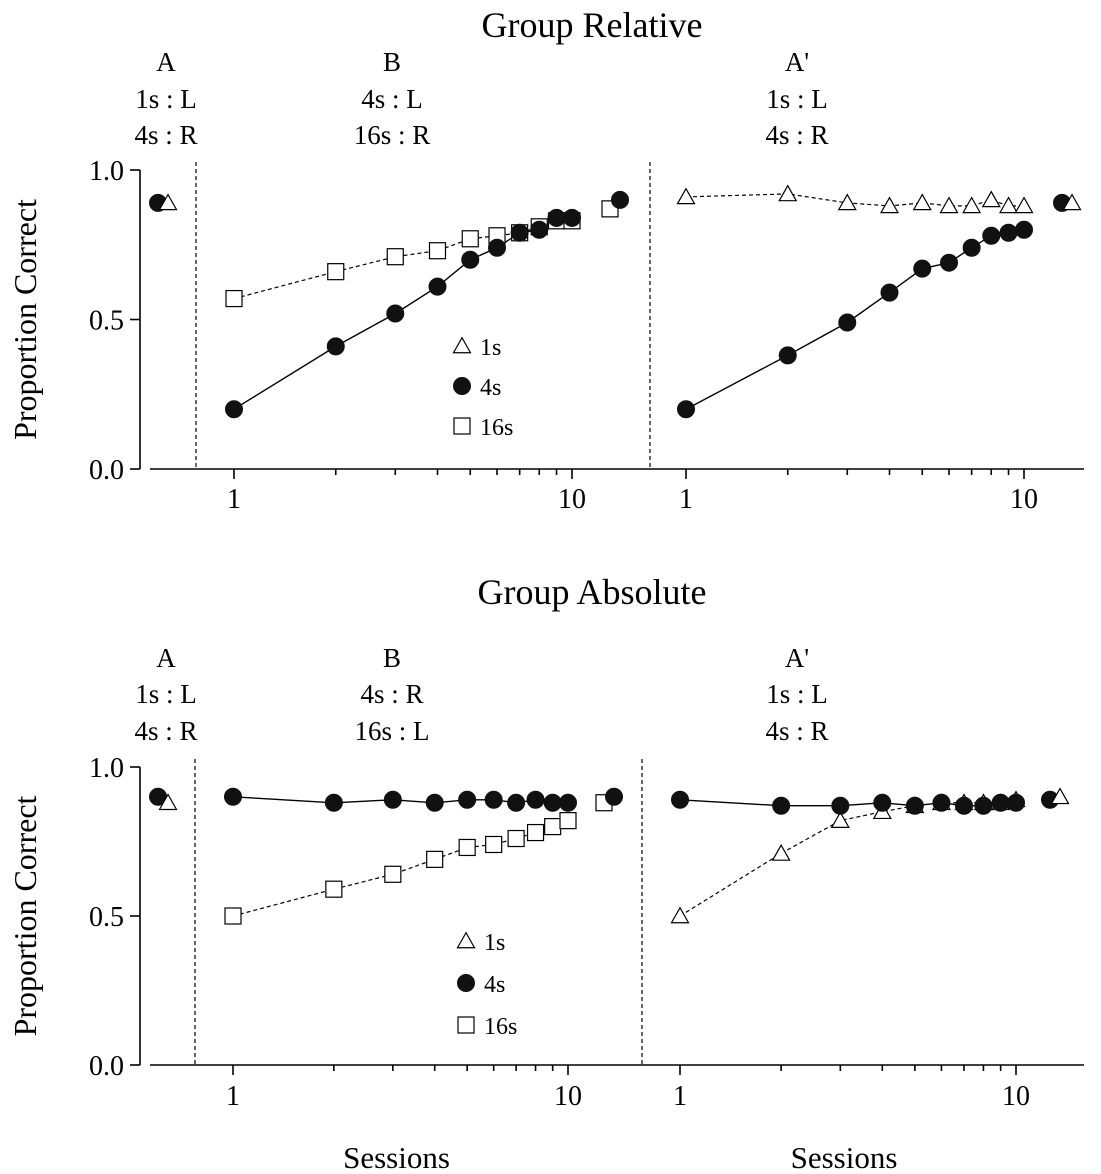 The height and width of the screenshot is (1174, 1101). Describe the element at coordinates (392, 135) in the screenshot. I see `phase-rule: 16s : R` at that location.